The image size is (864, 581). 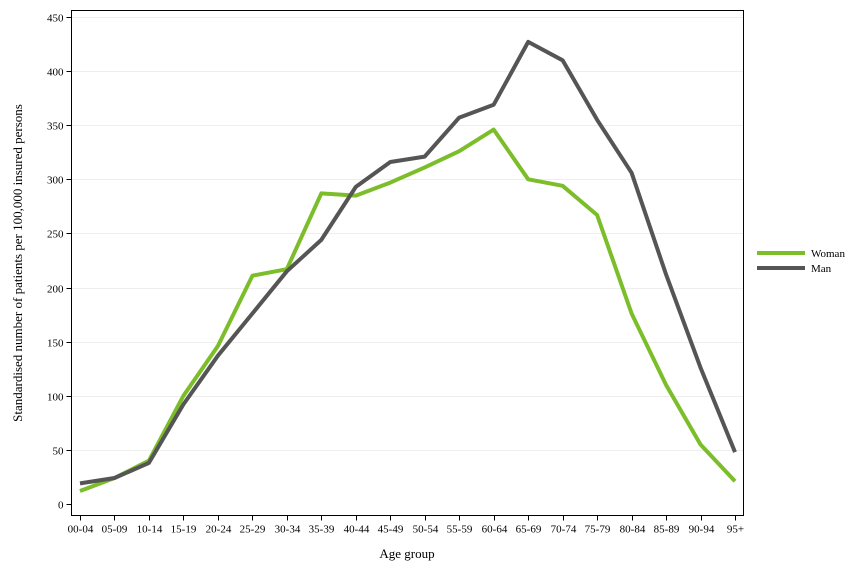 What do you see at coordinates (426, 530) in the screenshot?
I see `x-tick-label: 50-54` at bounding box center [426, 530].